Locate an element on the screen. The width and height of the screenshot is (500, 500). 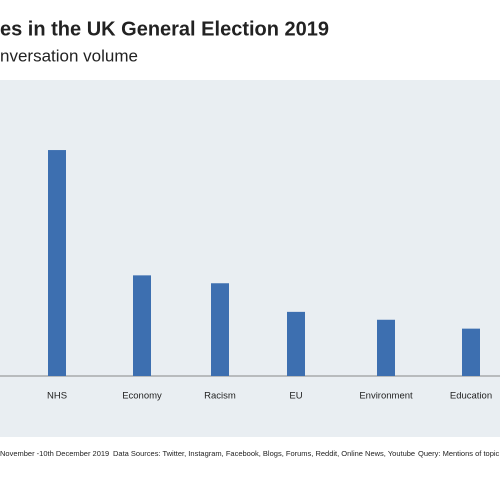
x-tick-label: Environment is located at coordinates (386, 396).